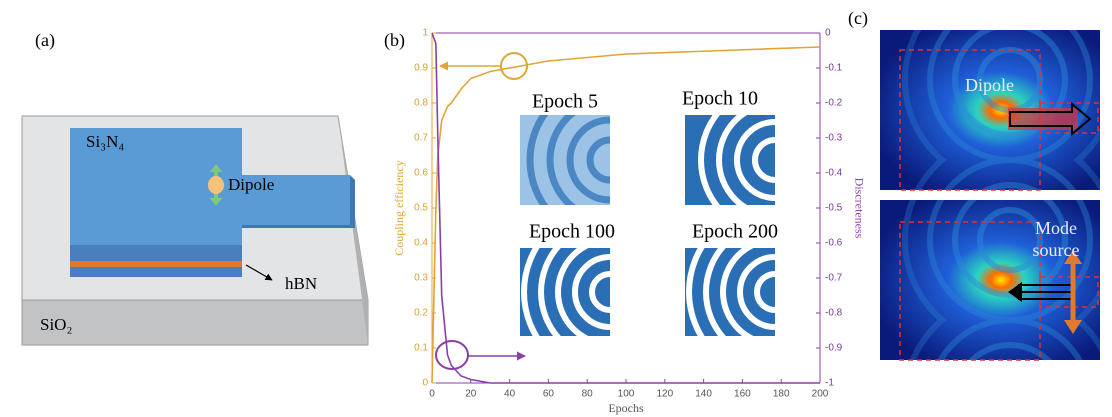 The image size is (1112, 417). I want to click on field-label: Dipole, so click(989, 85).